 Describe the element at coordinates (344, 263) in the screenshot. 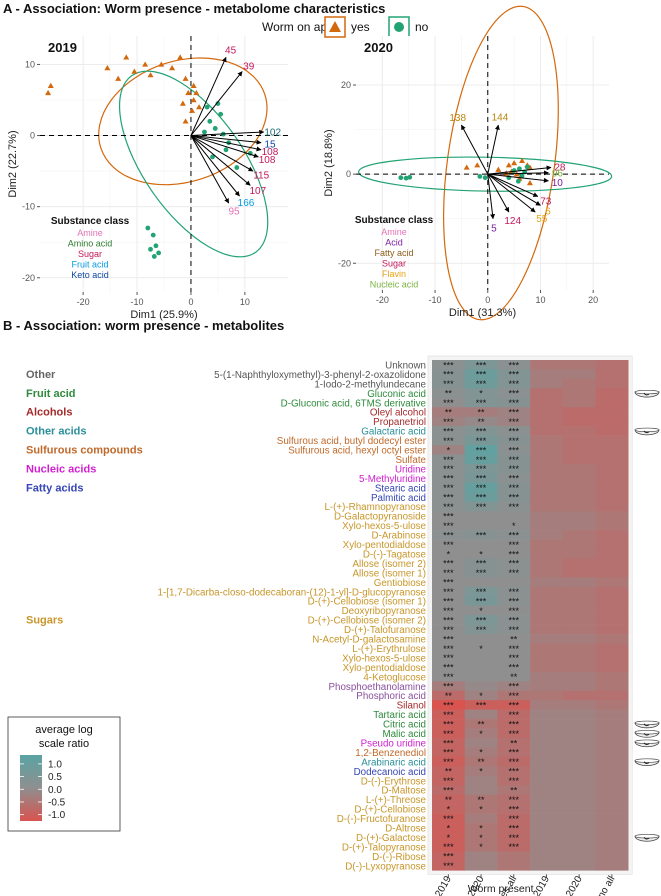

I see `y-tick-label: -20` at that location.